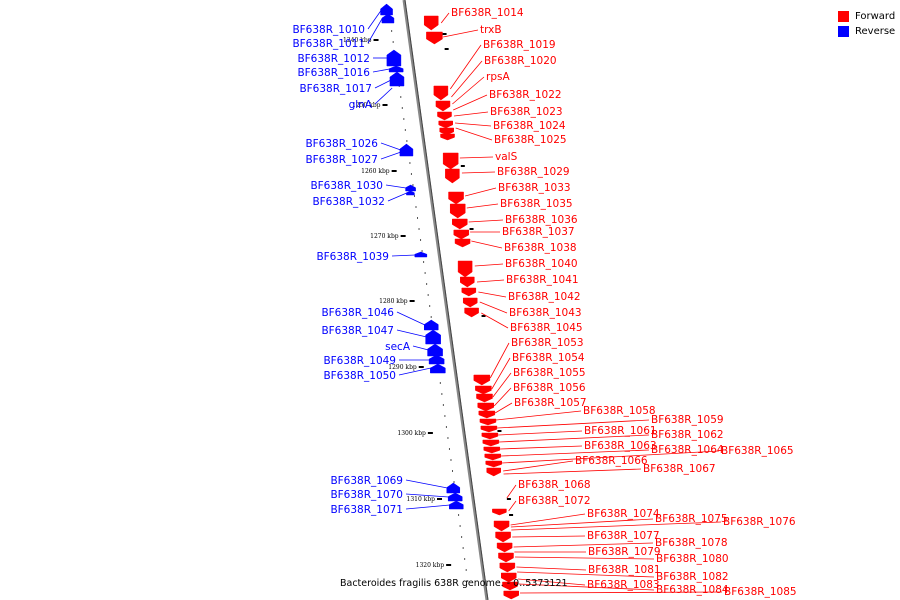  I want to click on forward-gene-label: BF638R_1062, so click(687, 435).